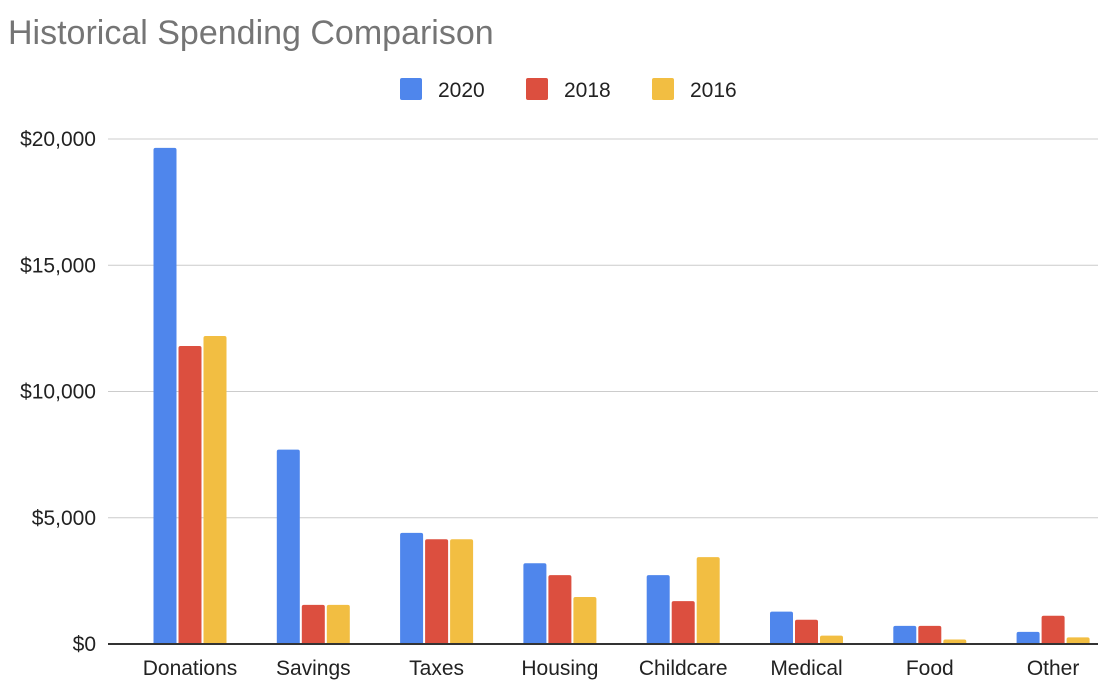 This screenshot has width=1100, height=698. What do you see at coordinates (683, 668) in the screenshot?
I see `x-tick-label: Childcare` at bounding box center [683, 668].